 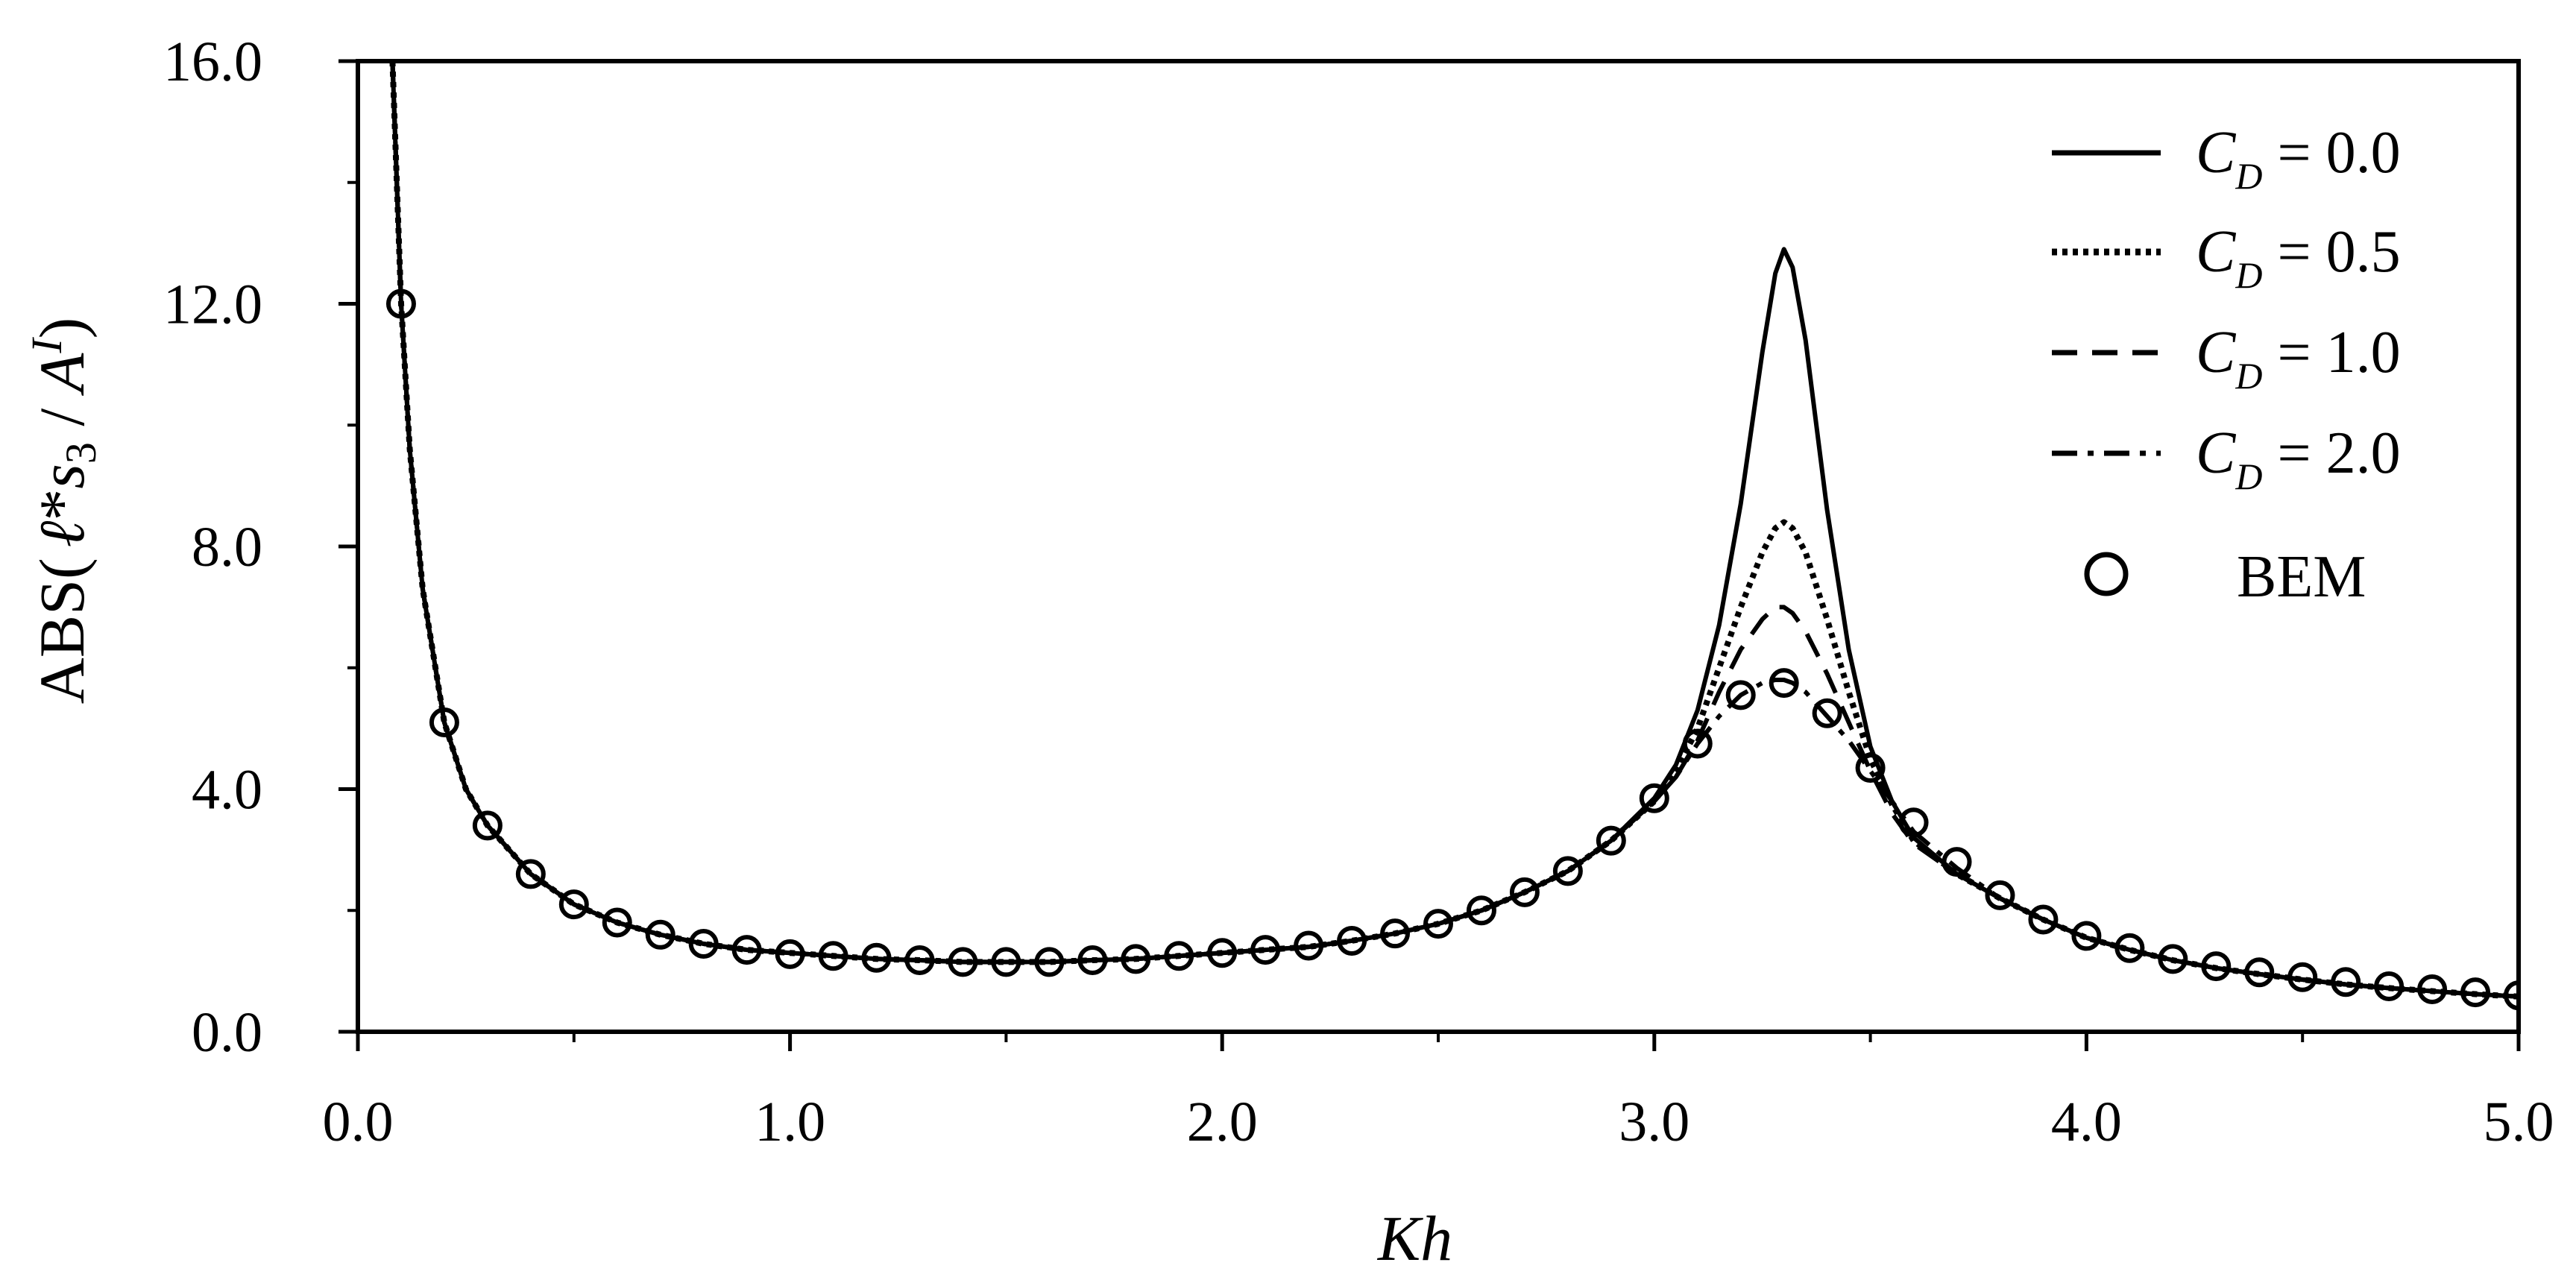 What do you see at coordinates (227, 1032) in the screenshot?
I see `y-tick-label: 0.0` at bounding box center [227, 1032].